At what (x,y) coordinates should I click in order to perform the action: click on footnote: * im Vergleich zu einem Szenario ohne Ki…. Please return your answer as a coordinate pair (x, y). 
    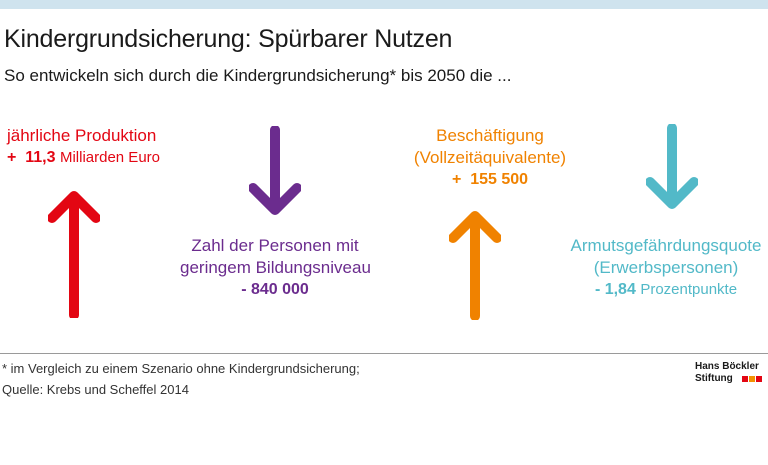
    Looking at the image, I should click on (181, 368).